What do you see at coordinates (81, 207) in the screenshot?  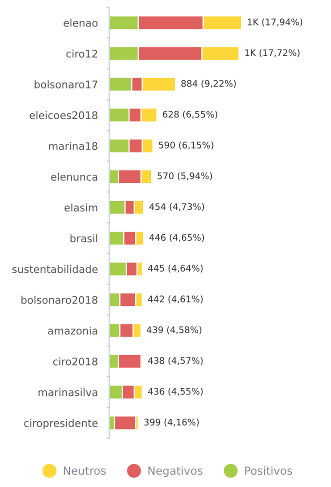 I see `y-tick-label: elasim` at bounding box center [81, 207].